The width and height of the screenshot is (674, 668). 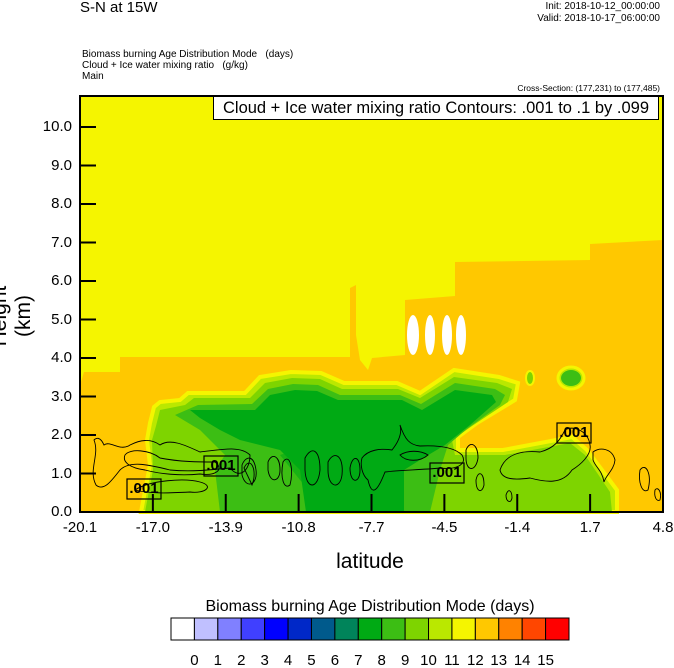 What do you see at coordinates (335, 660) in the screenshot?
I see `colorbar-label: 6` at bounding box center [335, 660].